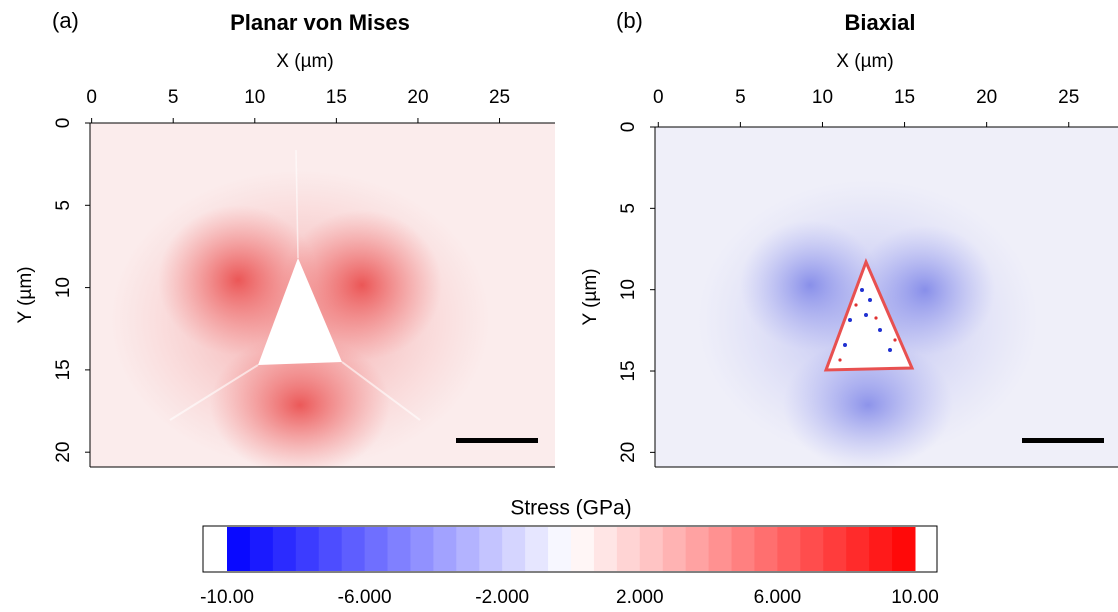  What do you see at coordinates (629, 20) in the screenshot?
I see `panel-label: (b)` at bounding box center [629, 20].